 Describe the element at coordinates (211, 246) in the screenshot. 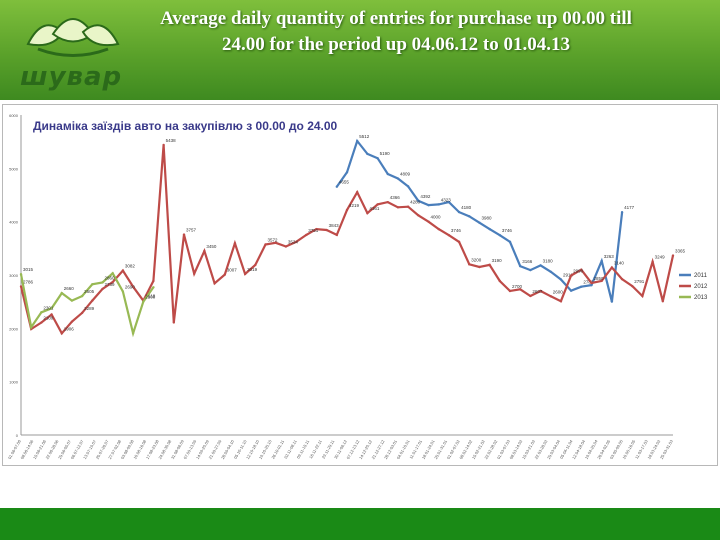

I see `data-label-2012: 3450` at that location.